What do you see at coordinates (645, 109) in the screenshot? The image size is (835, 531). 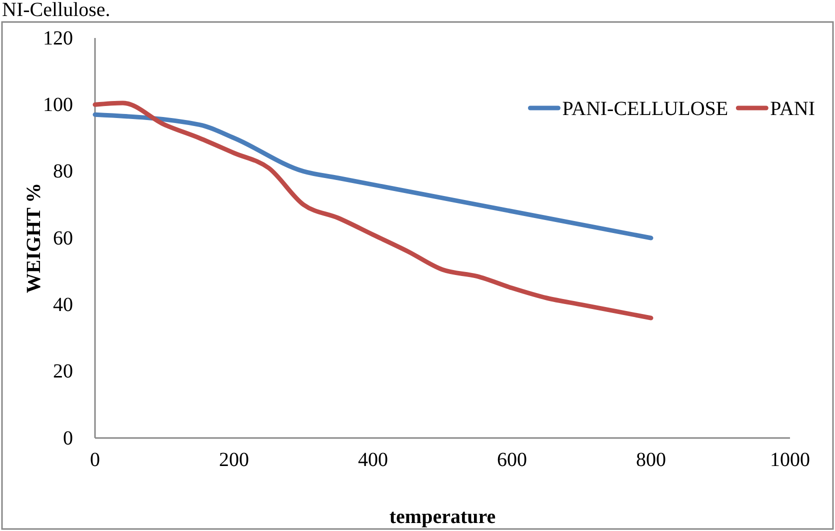 I see `legend-label: PANI-CELLULOSE` at bounding box center [645, 109].